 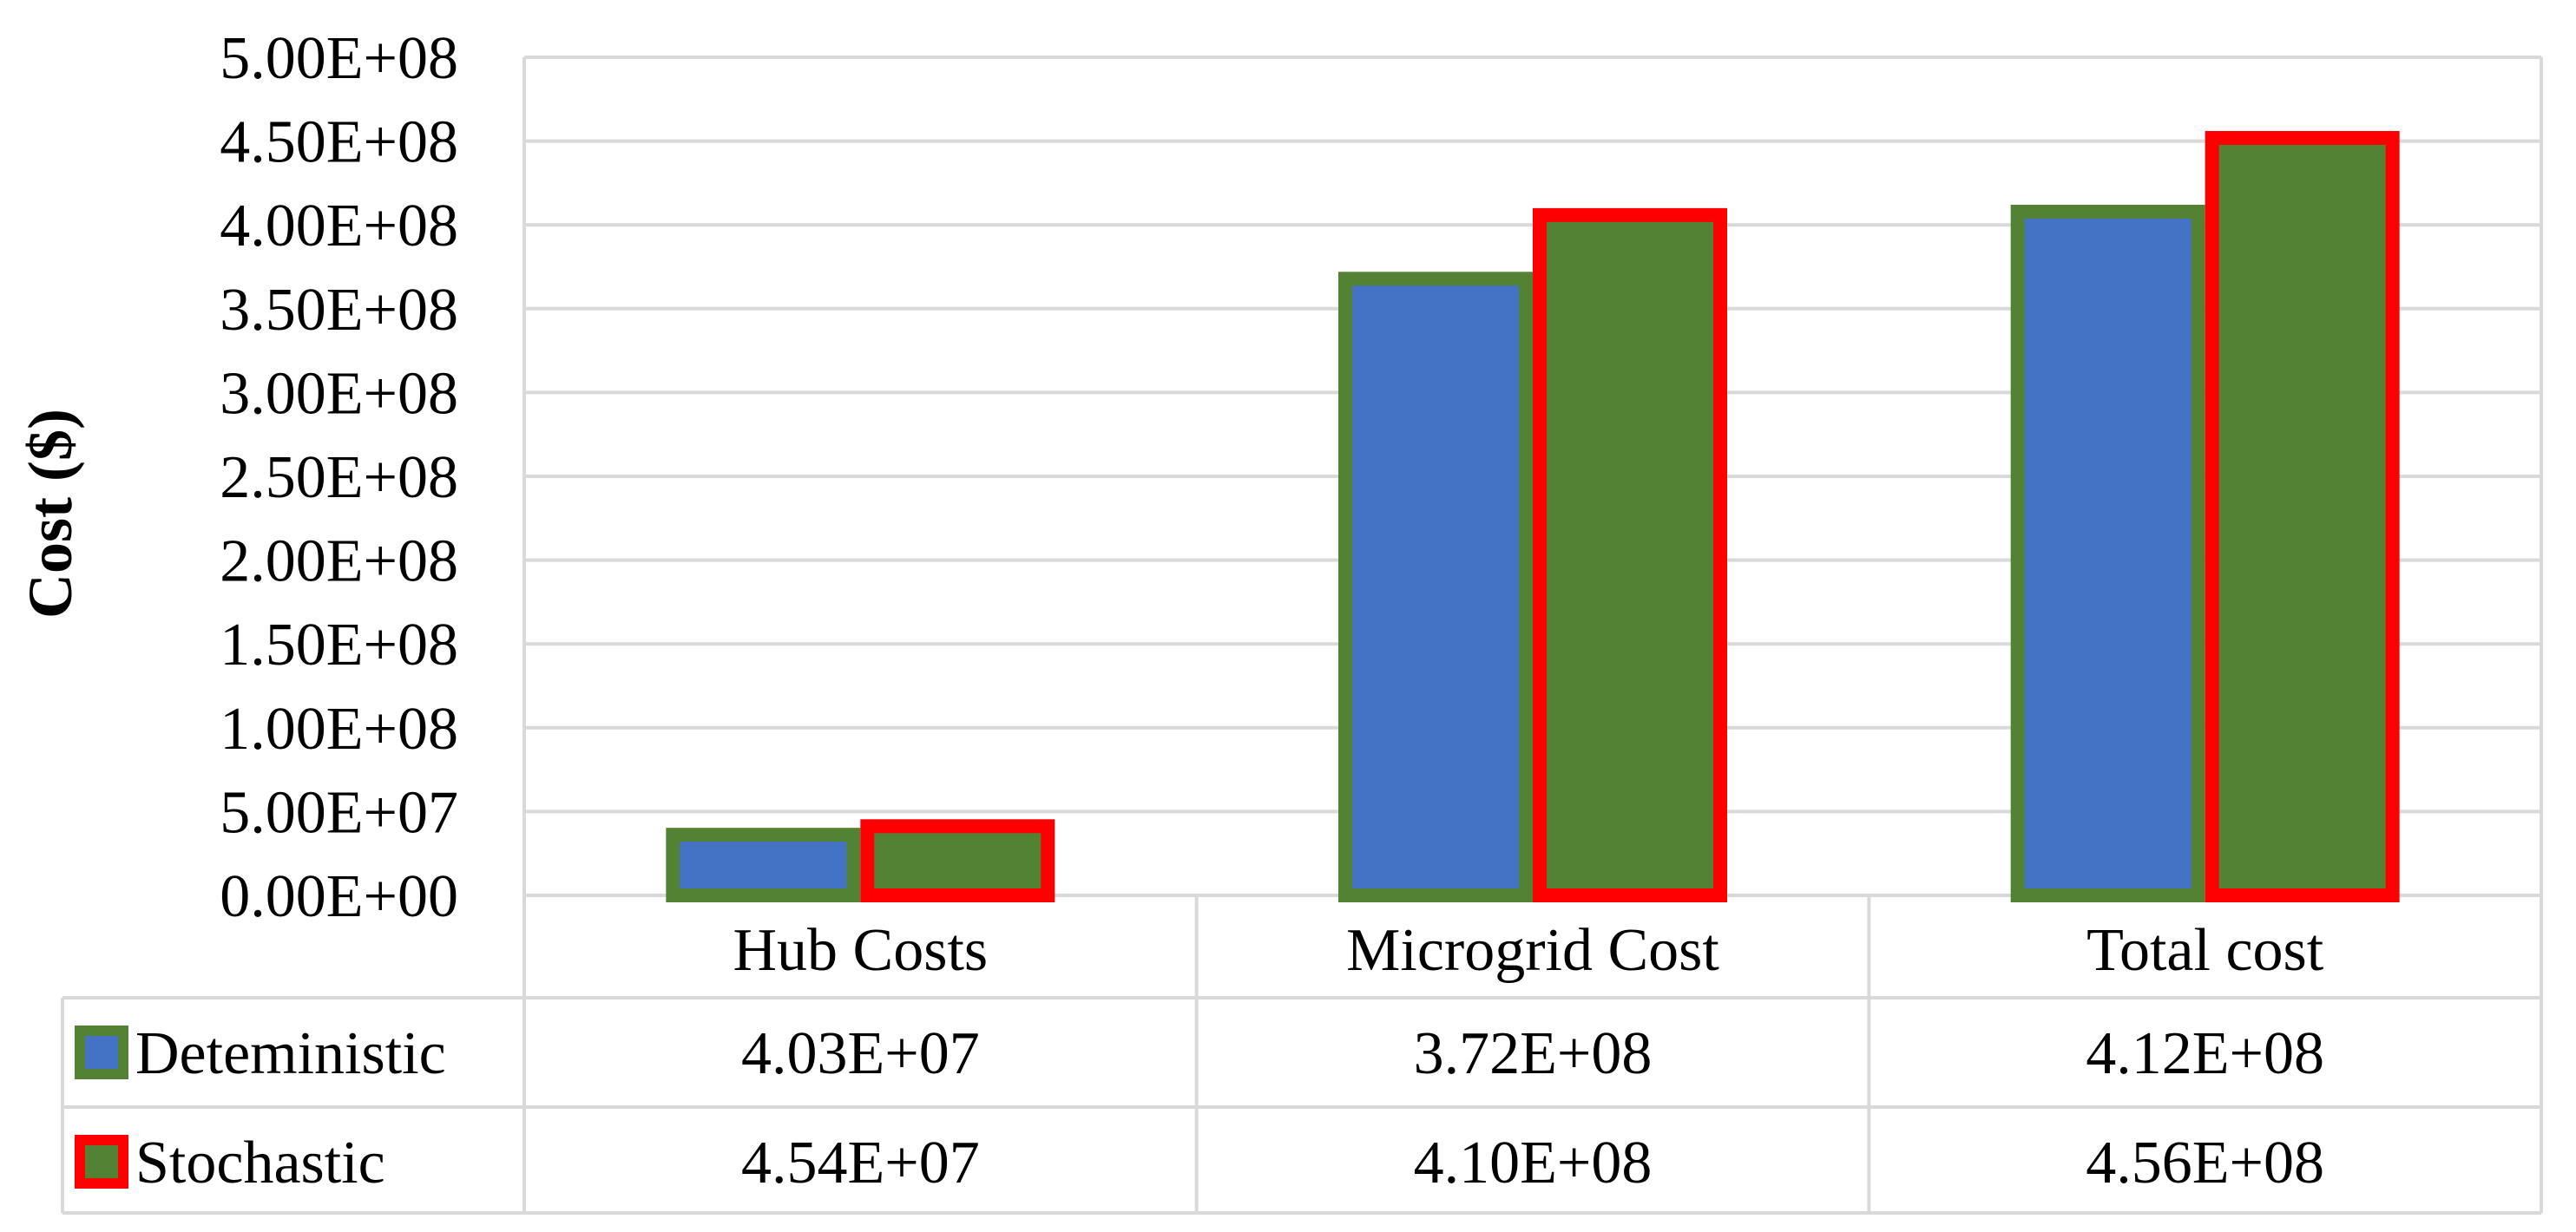 What do you see at coordinates (339, 645) in the screenshot?
I see `y-tick-label: 1.50E+08` at bounding box center [339, 645].